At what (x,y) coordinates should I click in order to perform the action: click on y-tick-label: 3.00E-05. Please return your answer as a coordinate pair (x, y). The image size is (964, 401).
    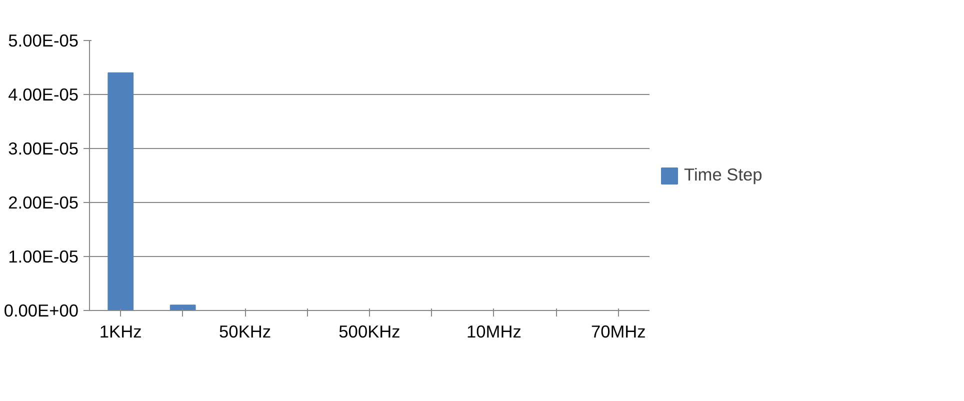
    Looking at the image, I should click on (43, 148).